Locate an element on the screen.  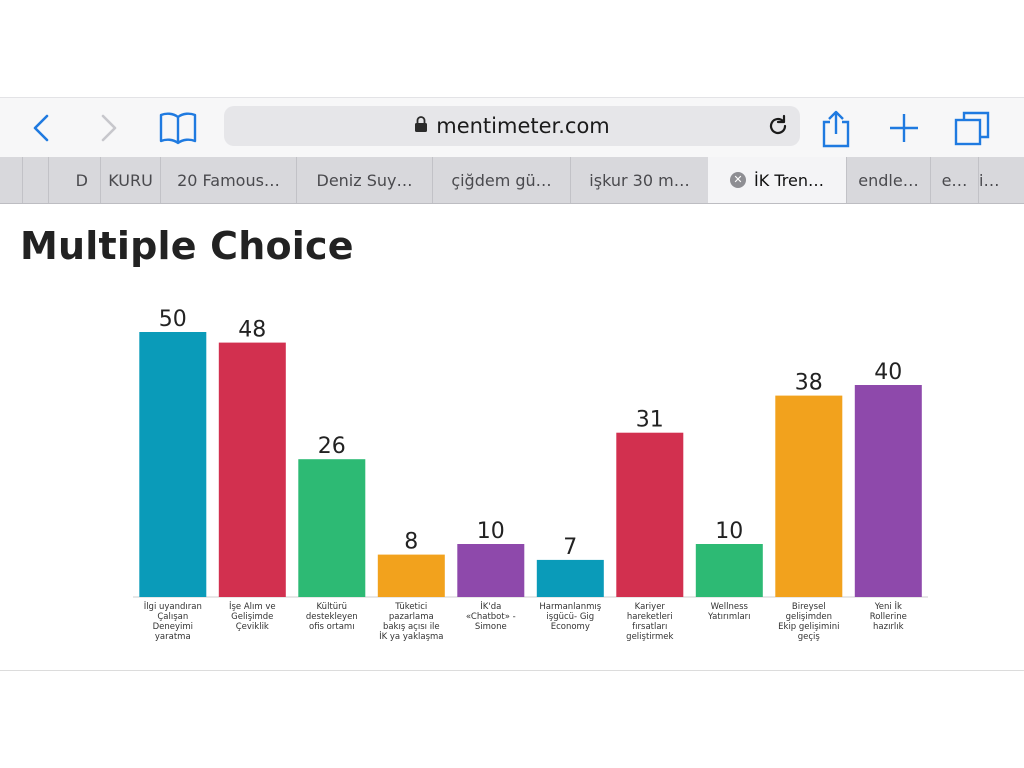
category-label-line: yaratma is located at coordinates (173, 637).